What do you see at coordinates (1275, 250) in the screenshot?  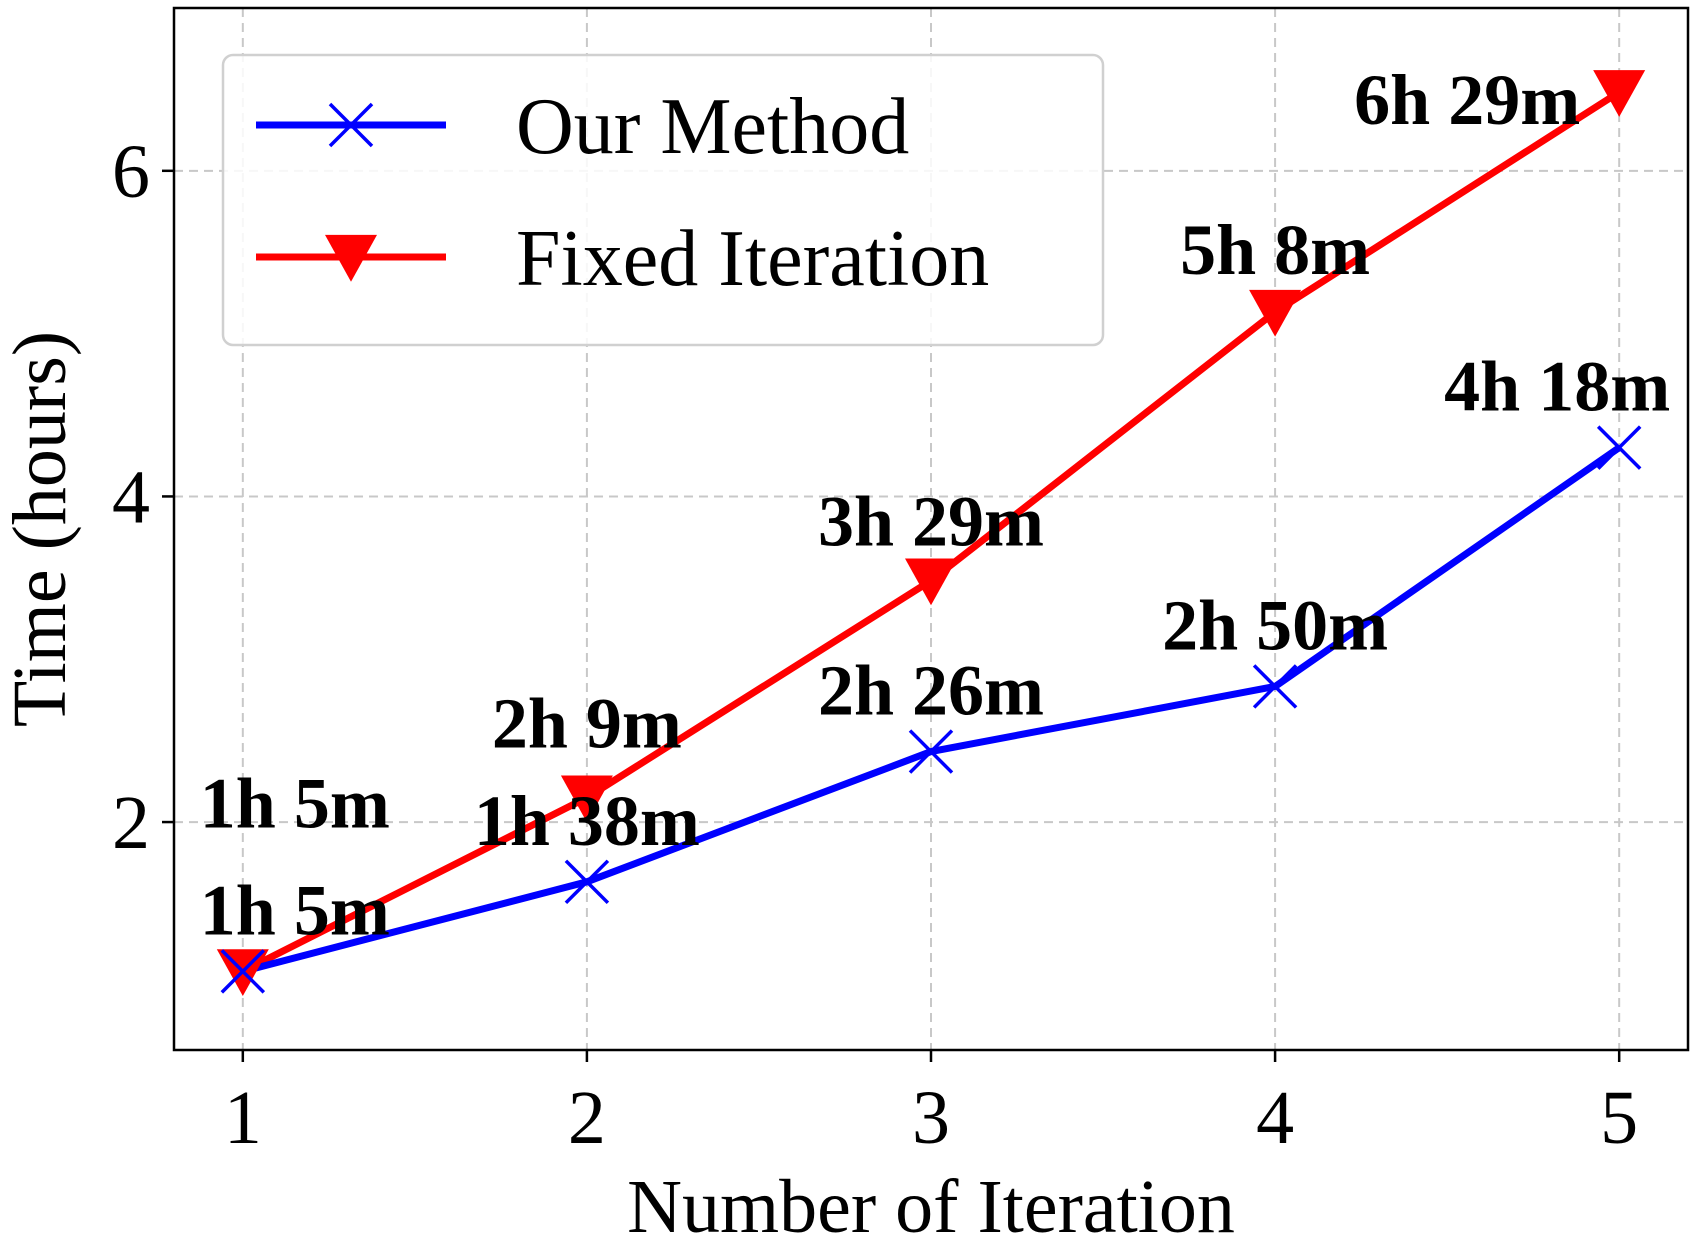 I see `data-label: 5h 8m` at bounding box center [1275, 250].